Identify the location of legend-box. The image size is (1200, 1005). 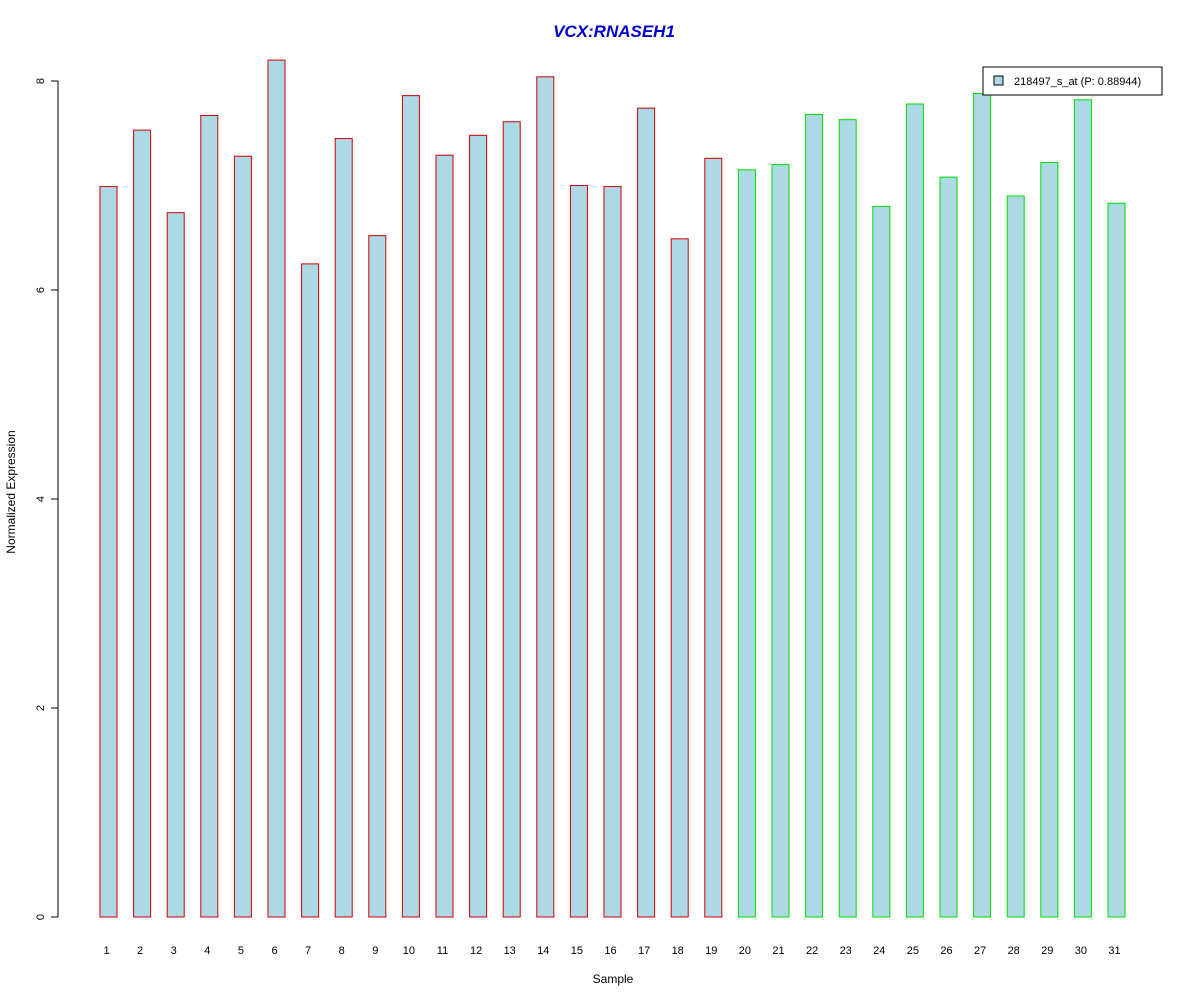
(1072, 81).